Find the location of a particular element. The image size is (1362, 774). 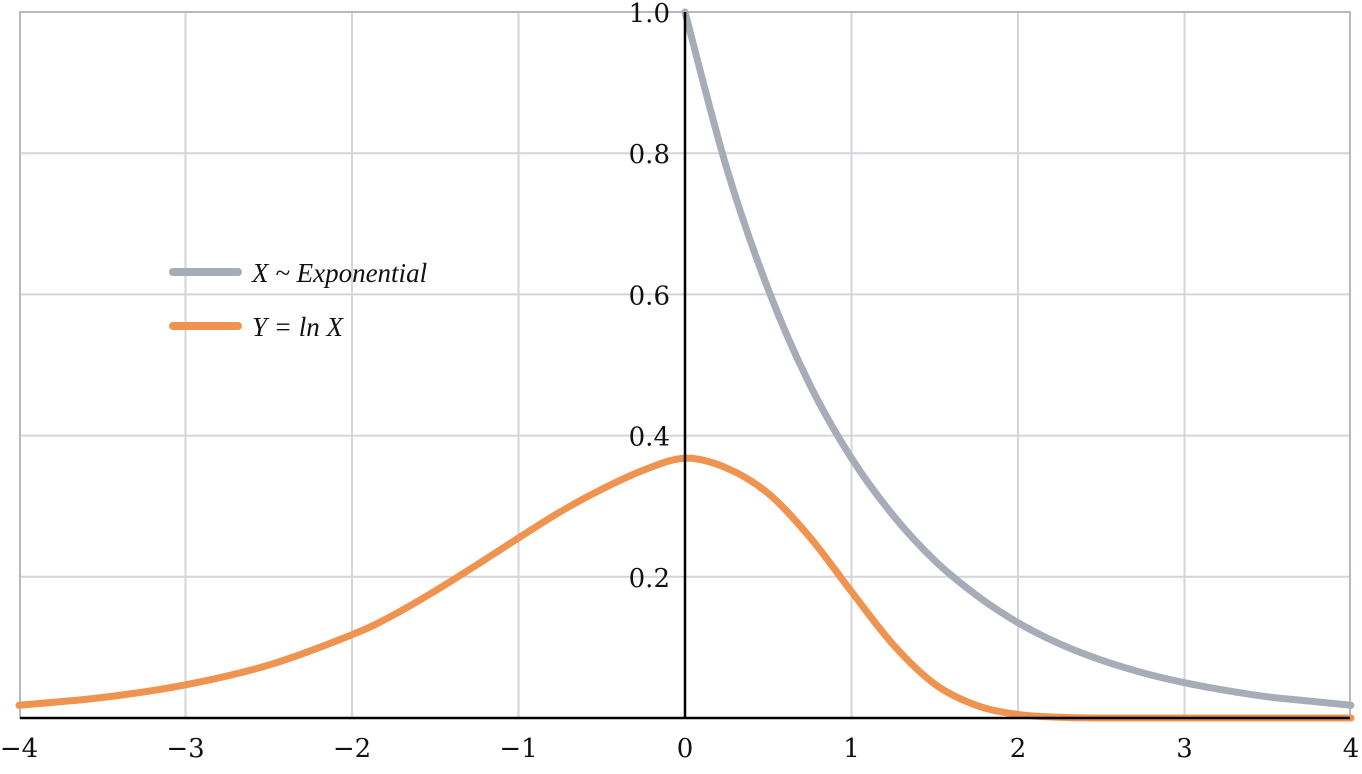

y-tick-label: 0.8 is located at coordinates (649, 155).